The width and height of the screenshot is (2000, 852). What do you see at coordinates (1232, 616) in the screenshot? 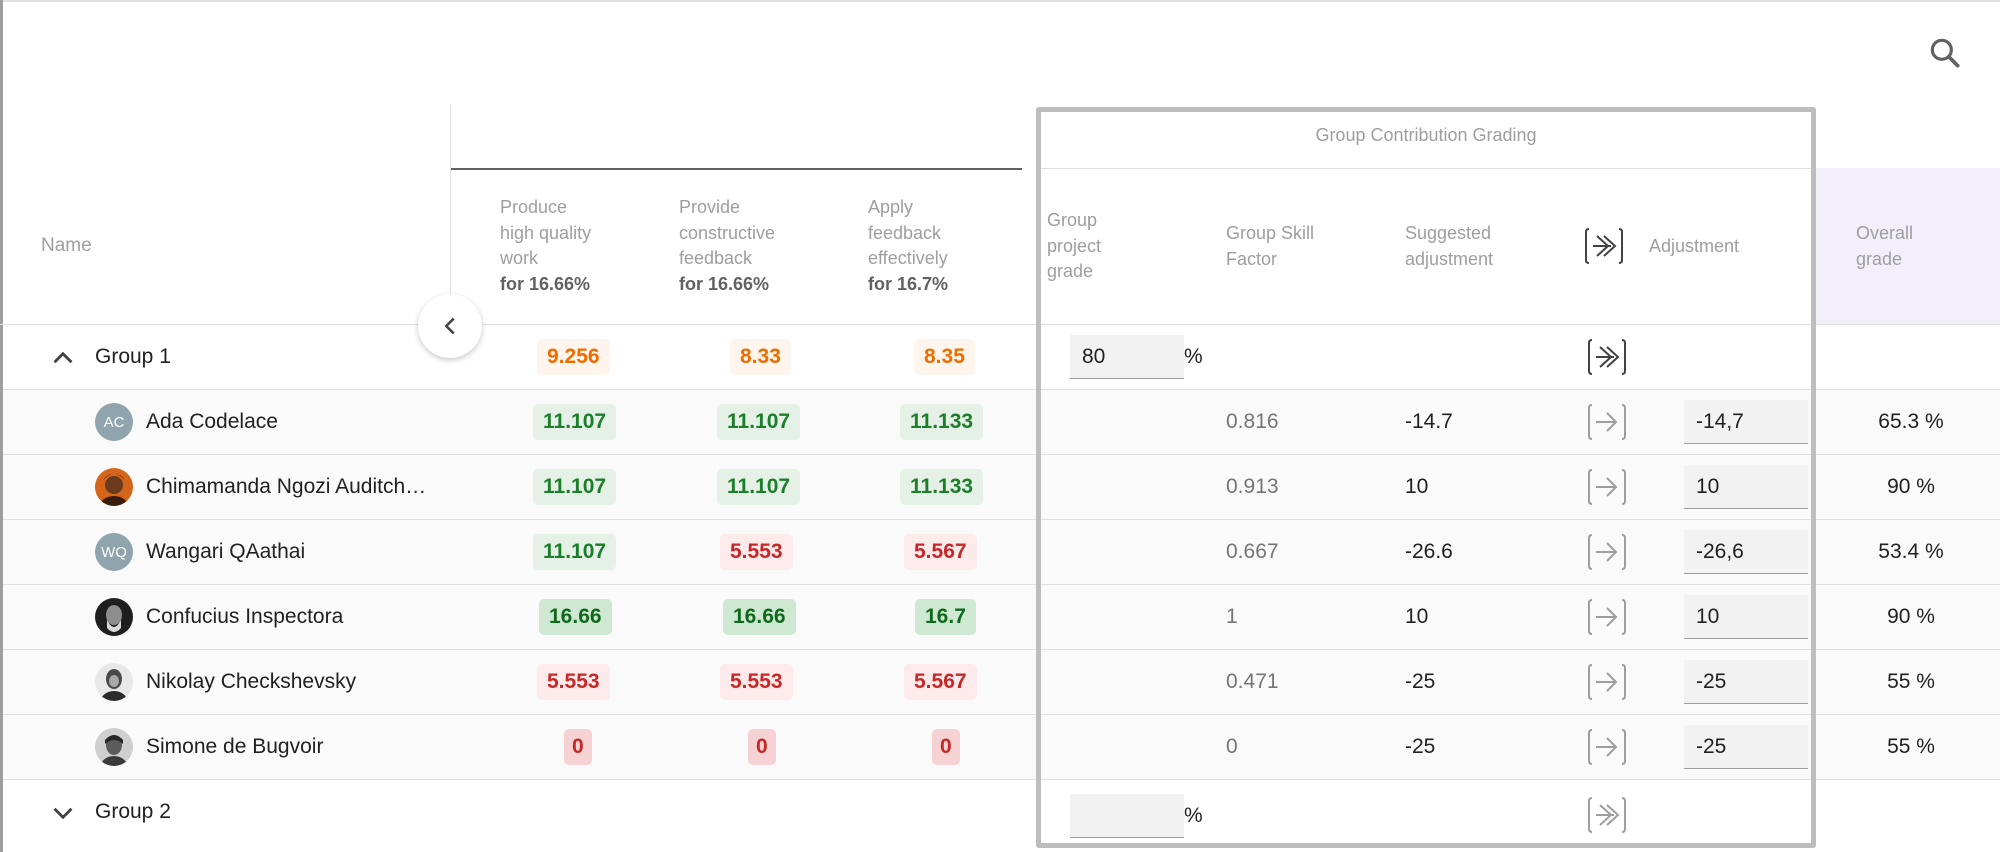
I see `group-skill-factor-value: 1` at bounding box center [1232, 616].